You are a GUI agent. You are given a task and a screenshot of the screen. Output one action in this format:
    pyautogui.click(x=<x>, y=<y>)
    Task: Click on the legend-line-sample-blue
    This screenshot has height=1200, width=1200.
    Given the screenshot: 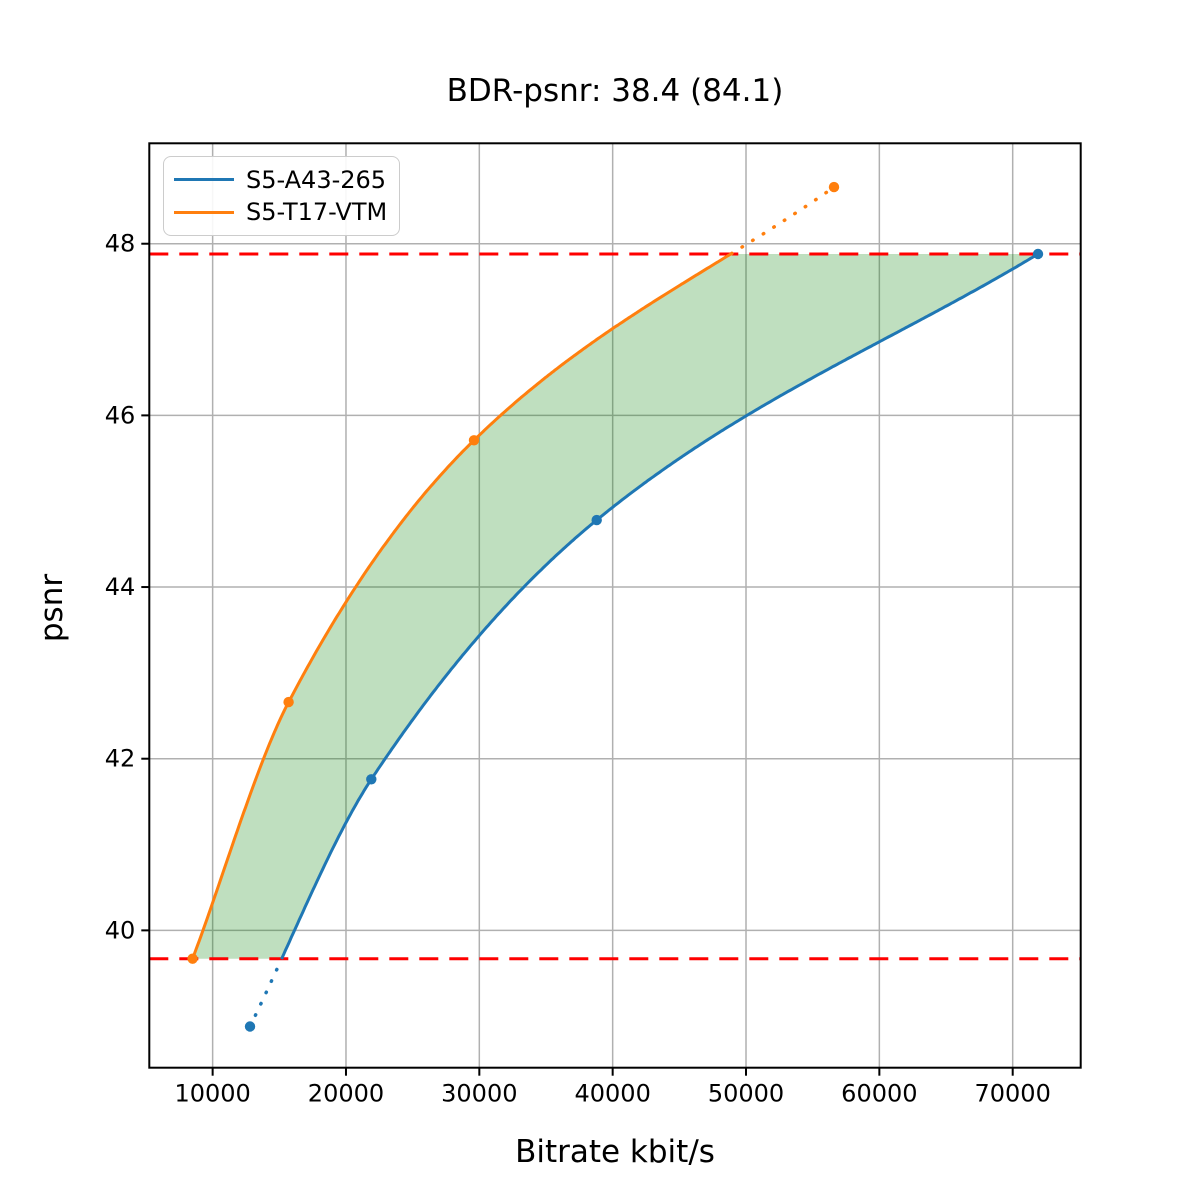 What is the action you would take?
    pyautogui.click(x=204, y=180)
    